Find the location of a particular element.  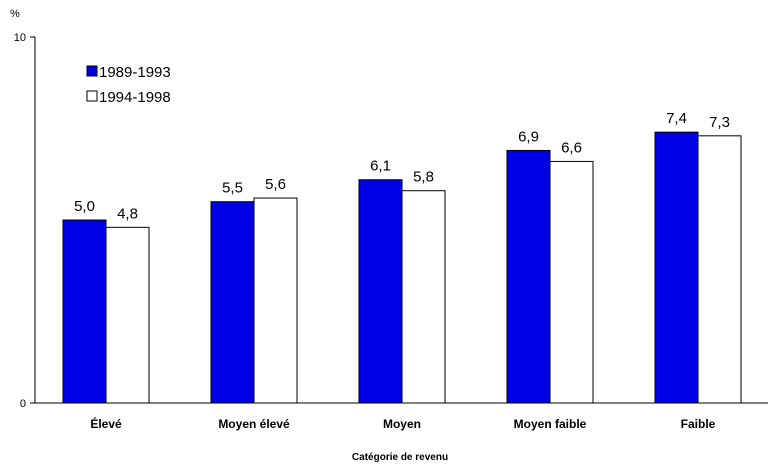

legend-label: 1989-1993 is located at coordinates (135, 72).